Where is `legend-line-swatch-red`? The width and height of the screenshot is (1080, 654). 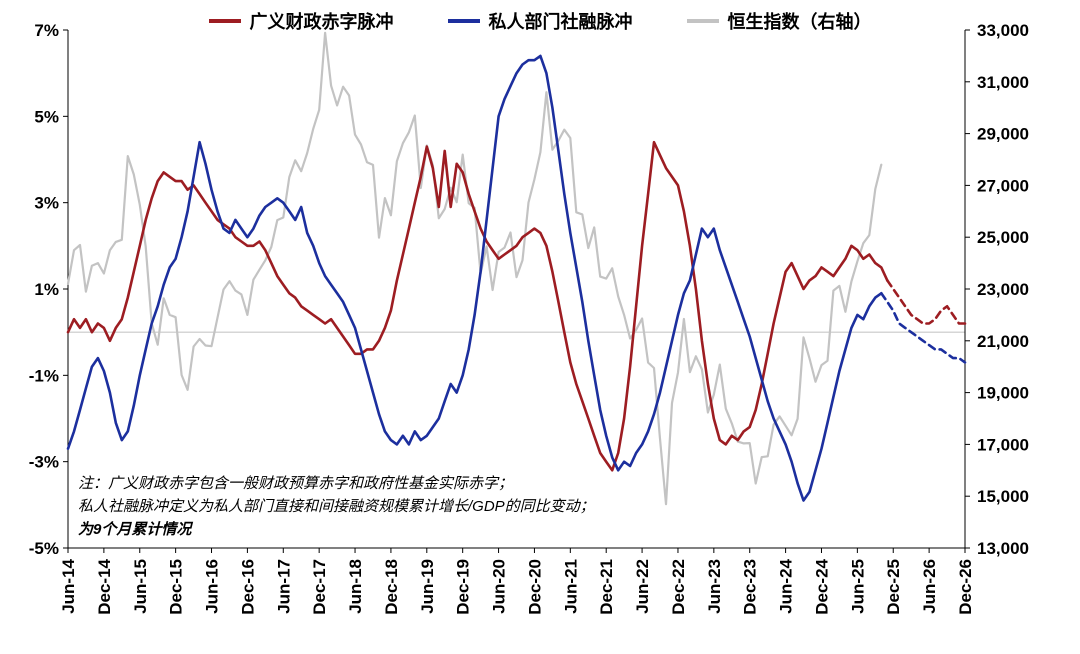
legend-line-swatch-red is located at coordinates (224, 21).